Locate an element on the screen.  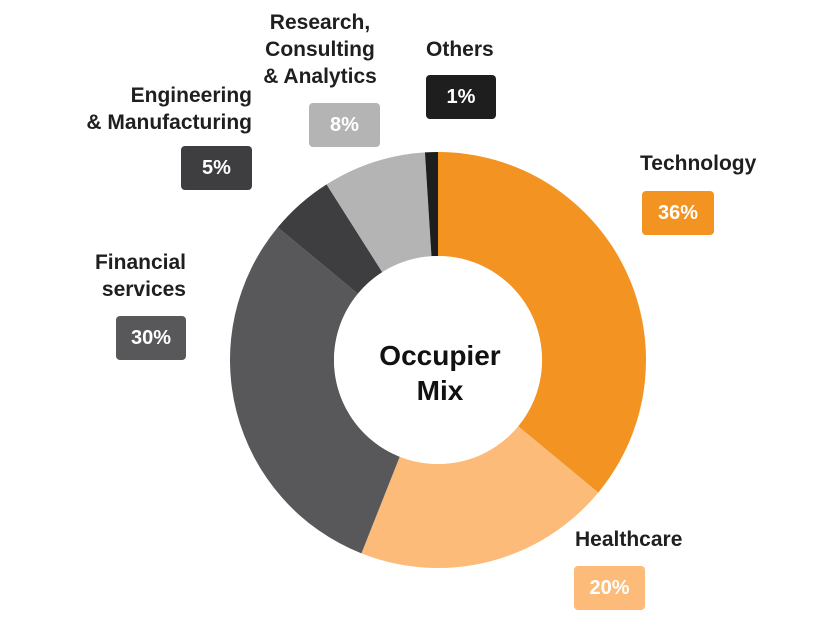
value-badge-others: 1% is located at coordinates (461, 97).